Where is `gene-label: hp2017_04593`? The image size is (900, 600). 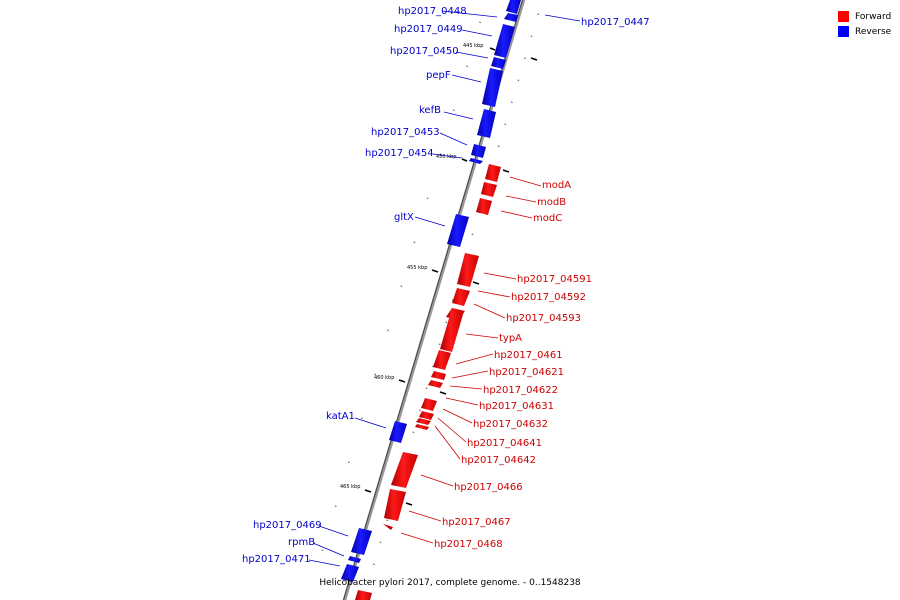
gene-label: hp2017_04593 is located at coordinates (543, 318).